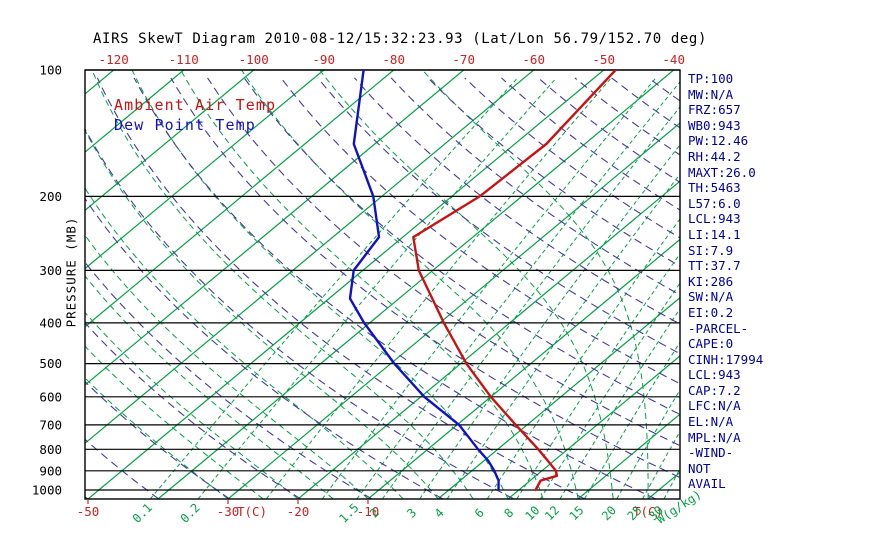  What do you see at coordinates (47, 490) in the screenshot?
I see `pressure-tick-label: 1000` at bounding box center [47, 490].